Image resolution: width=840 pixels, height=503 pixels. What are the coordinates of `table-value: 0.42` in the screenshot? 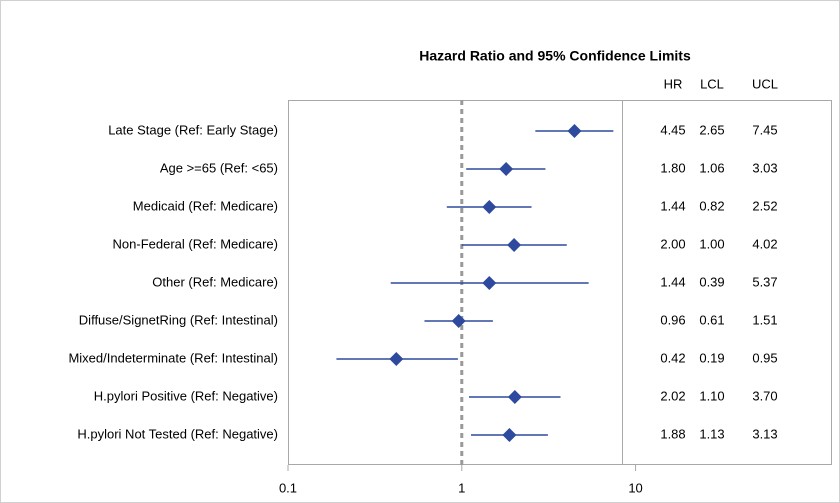 It's located at (672, 357).